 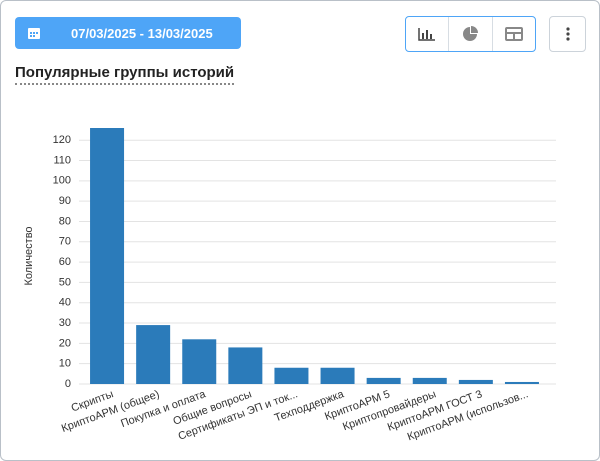 What do you see at coordinates (62, 181) in the screenshot?
I see `y-tick-label: 100` at bounding box center [62, 181].